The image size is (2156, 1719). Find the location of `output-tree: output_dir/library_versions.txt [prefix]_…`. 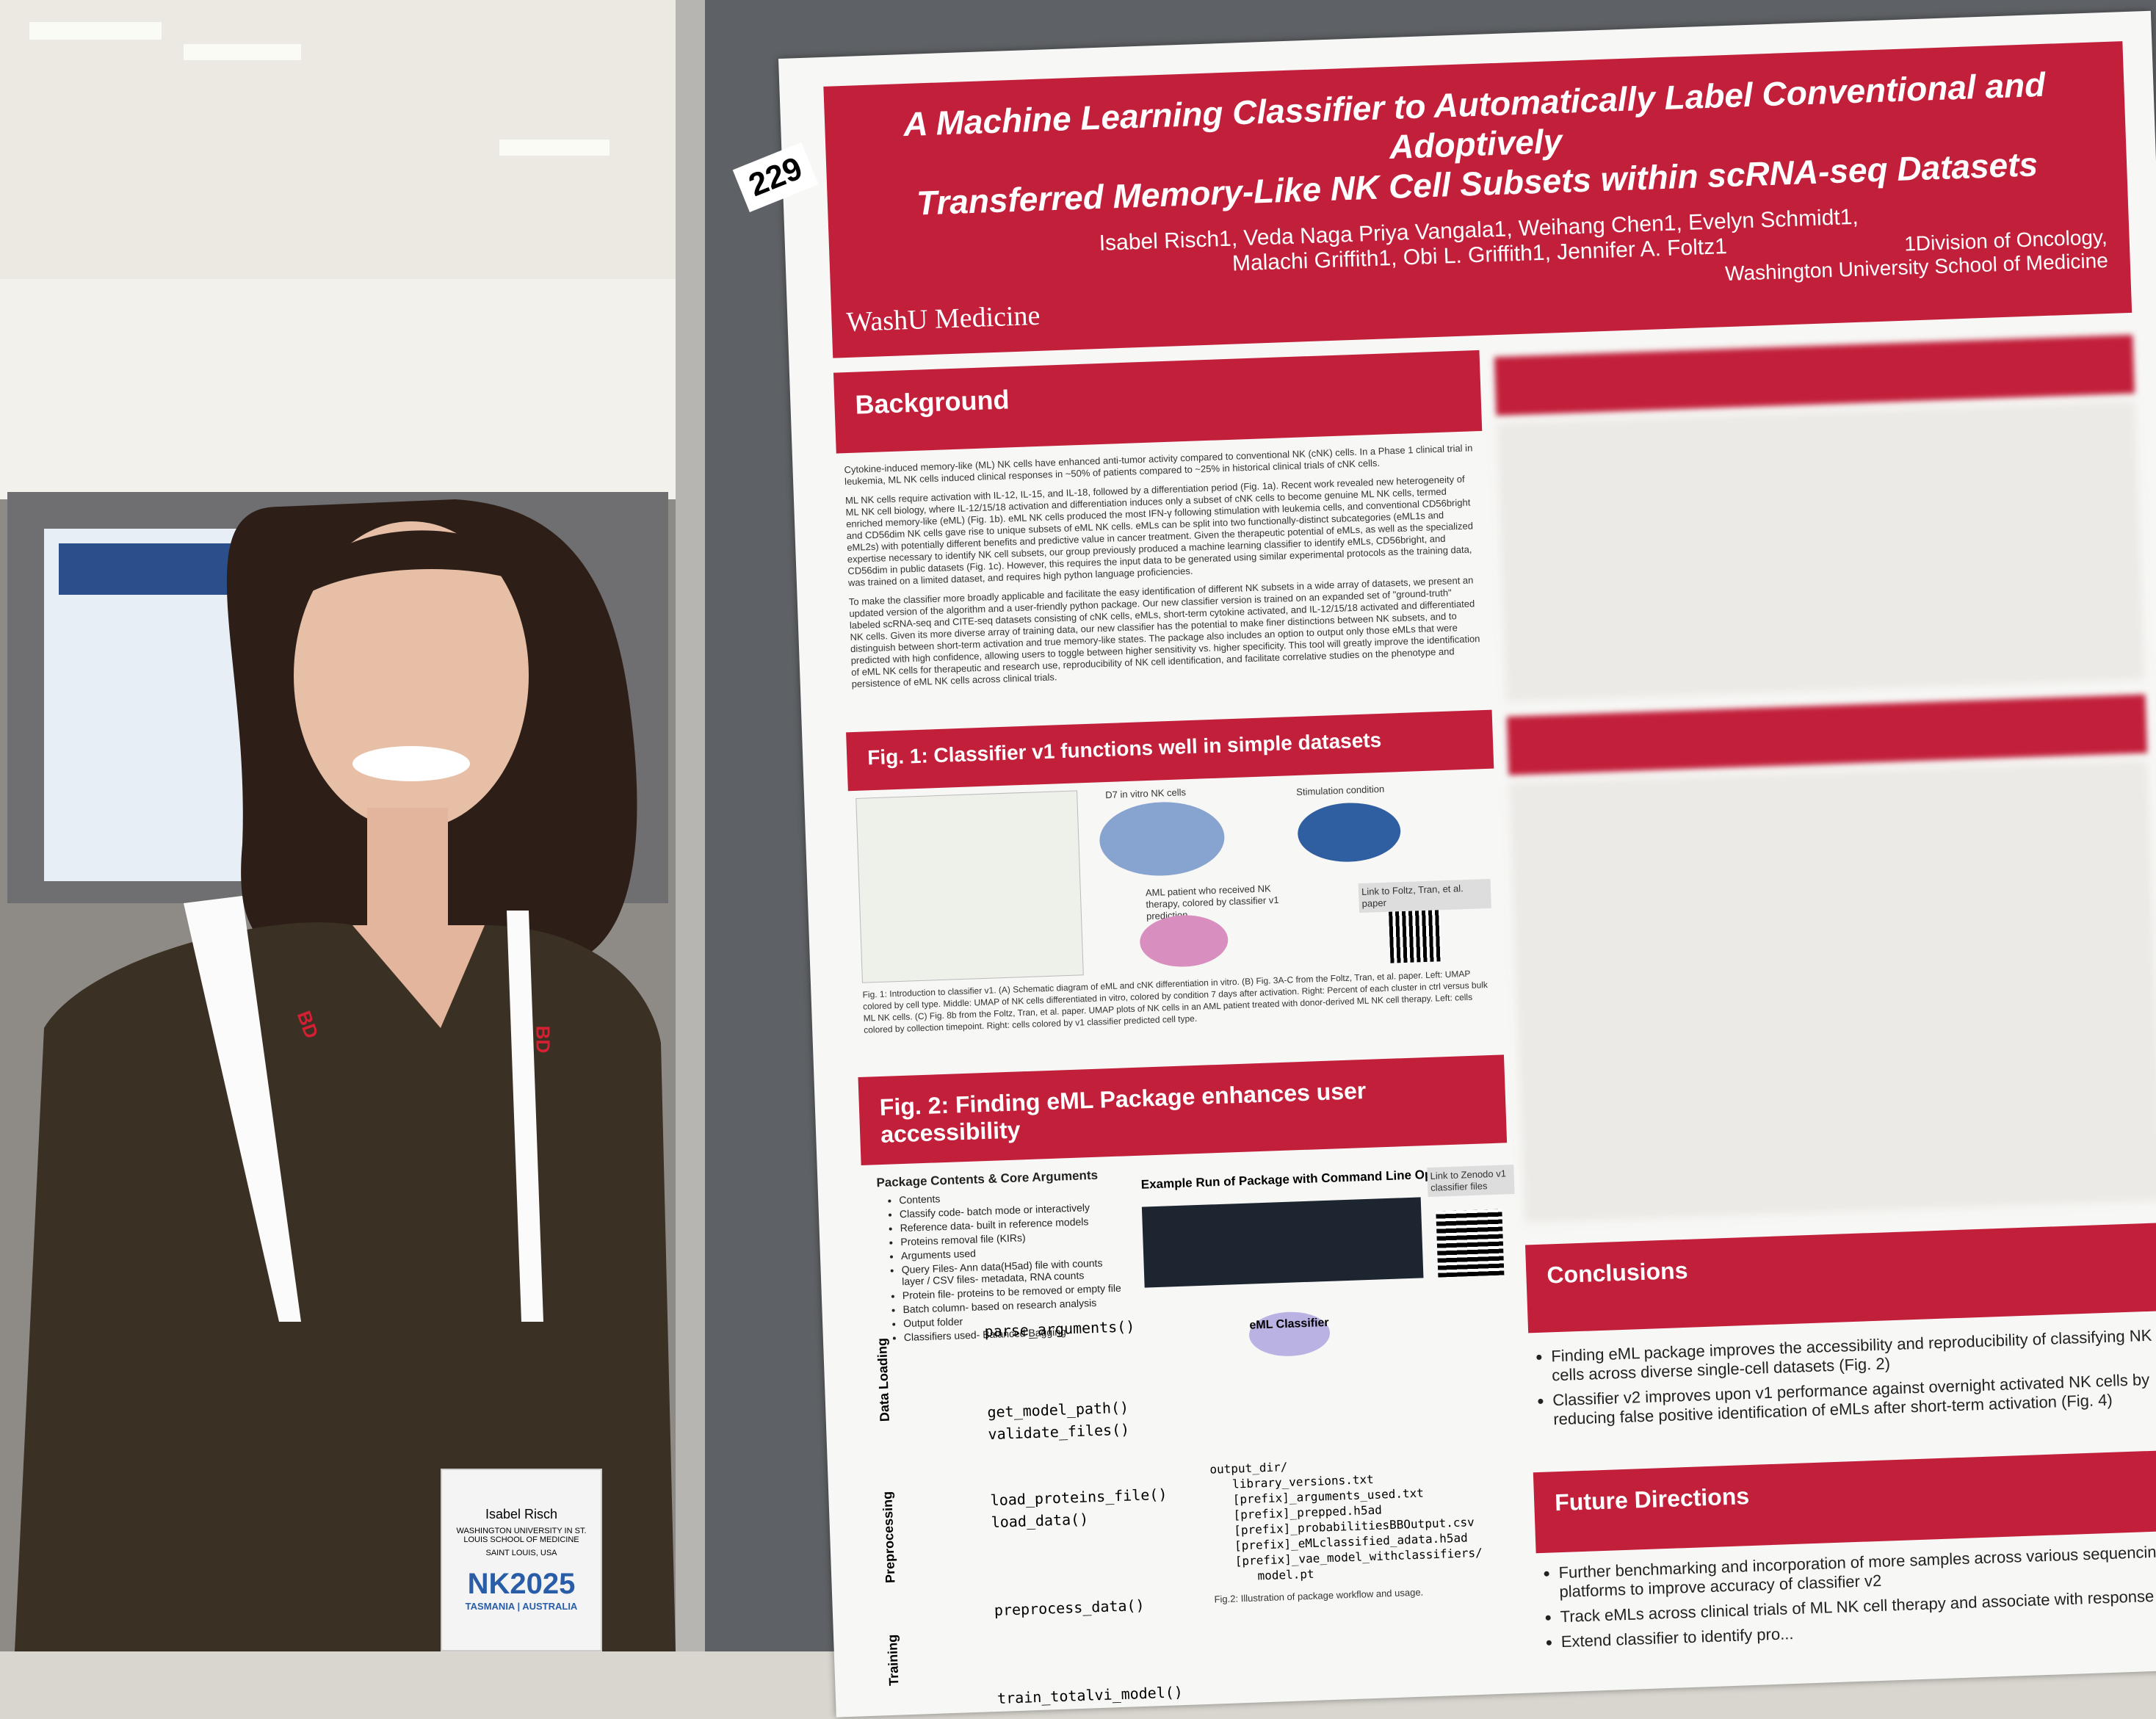

output-tree: output_dir/library_versions.txt [prefix]_… is located at coordinates (1358, 1518).